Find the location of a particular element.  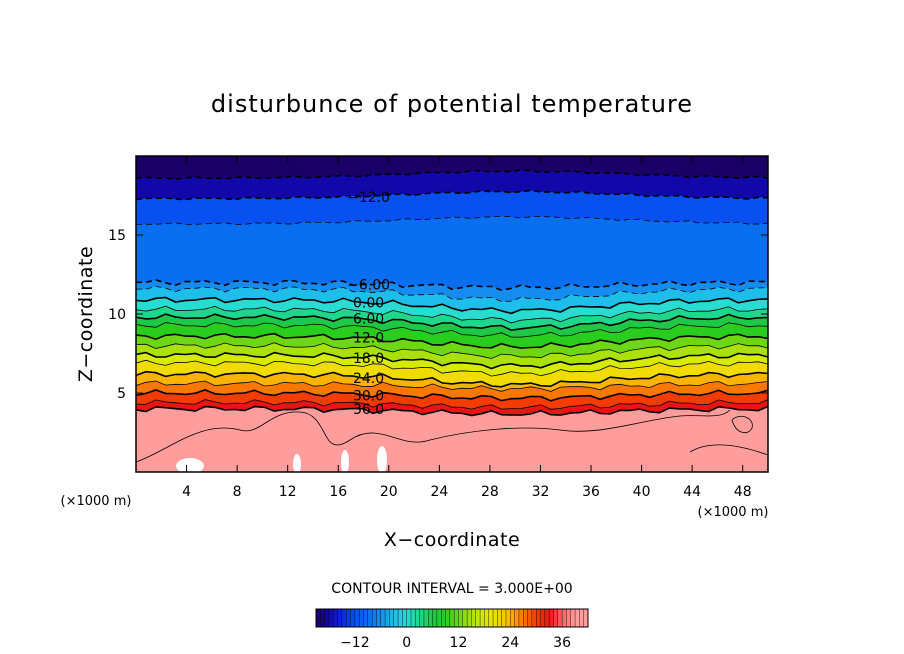

x-tick-label: 12 is located at coordinates (288, 492).